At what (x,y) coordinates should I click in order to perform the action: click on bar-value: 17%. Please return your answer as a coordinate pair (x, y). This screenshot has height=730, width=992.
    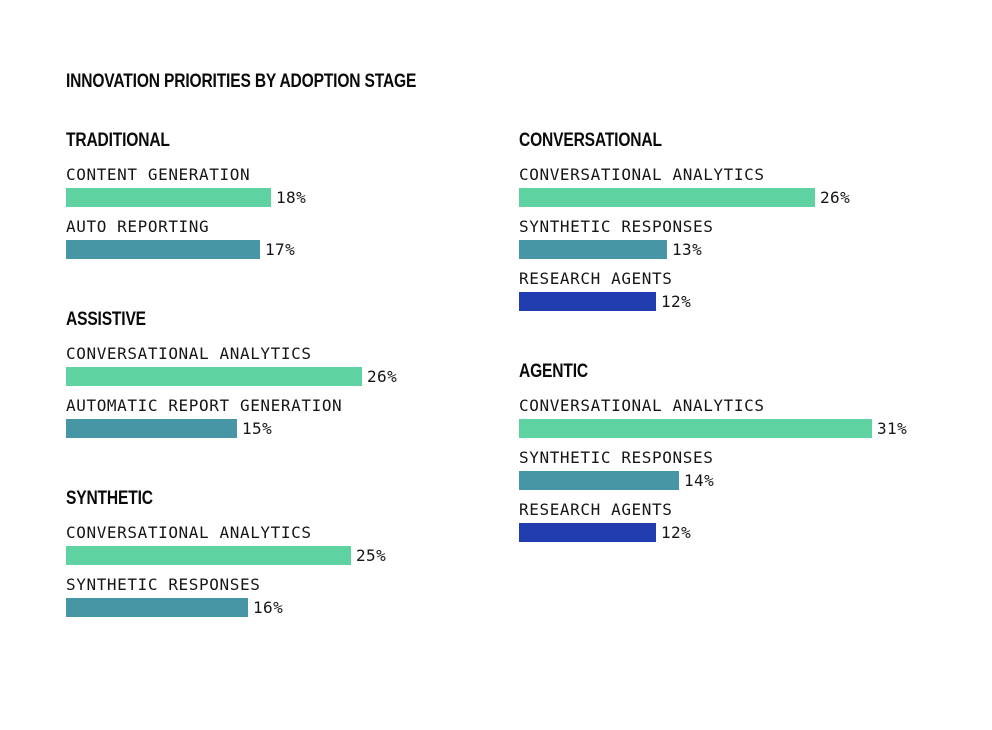
    Looking at the image, I should click on (280, 249).